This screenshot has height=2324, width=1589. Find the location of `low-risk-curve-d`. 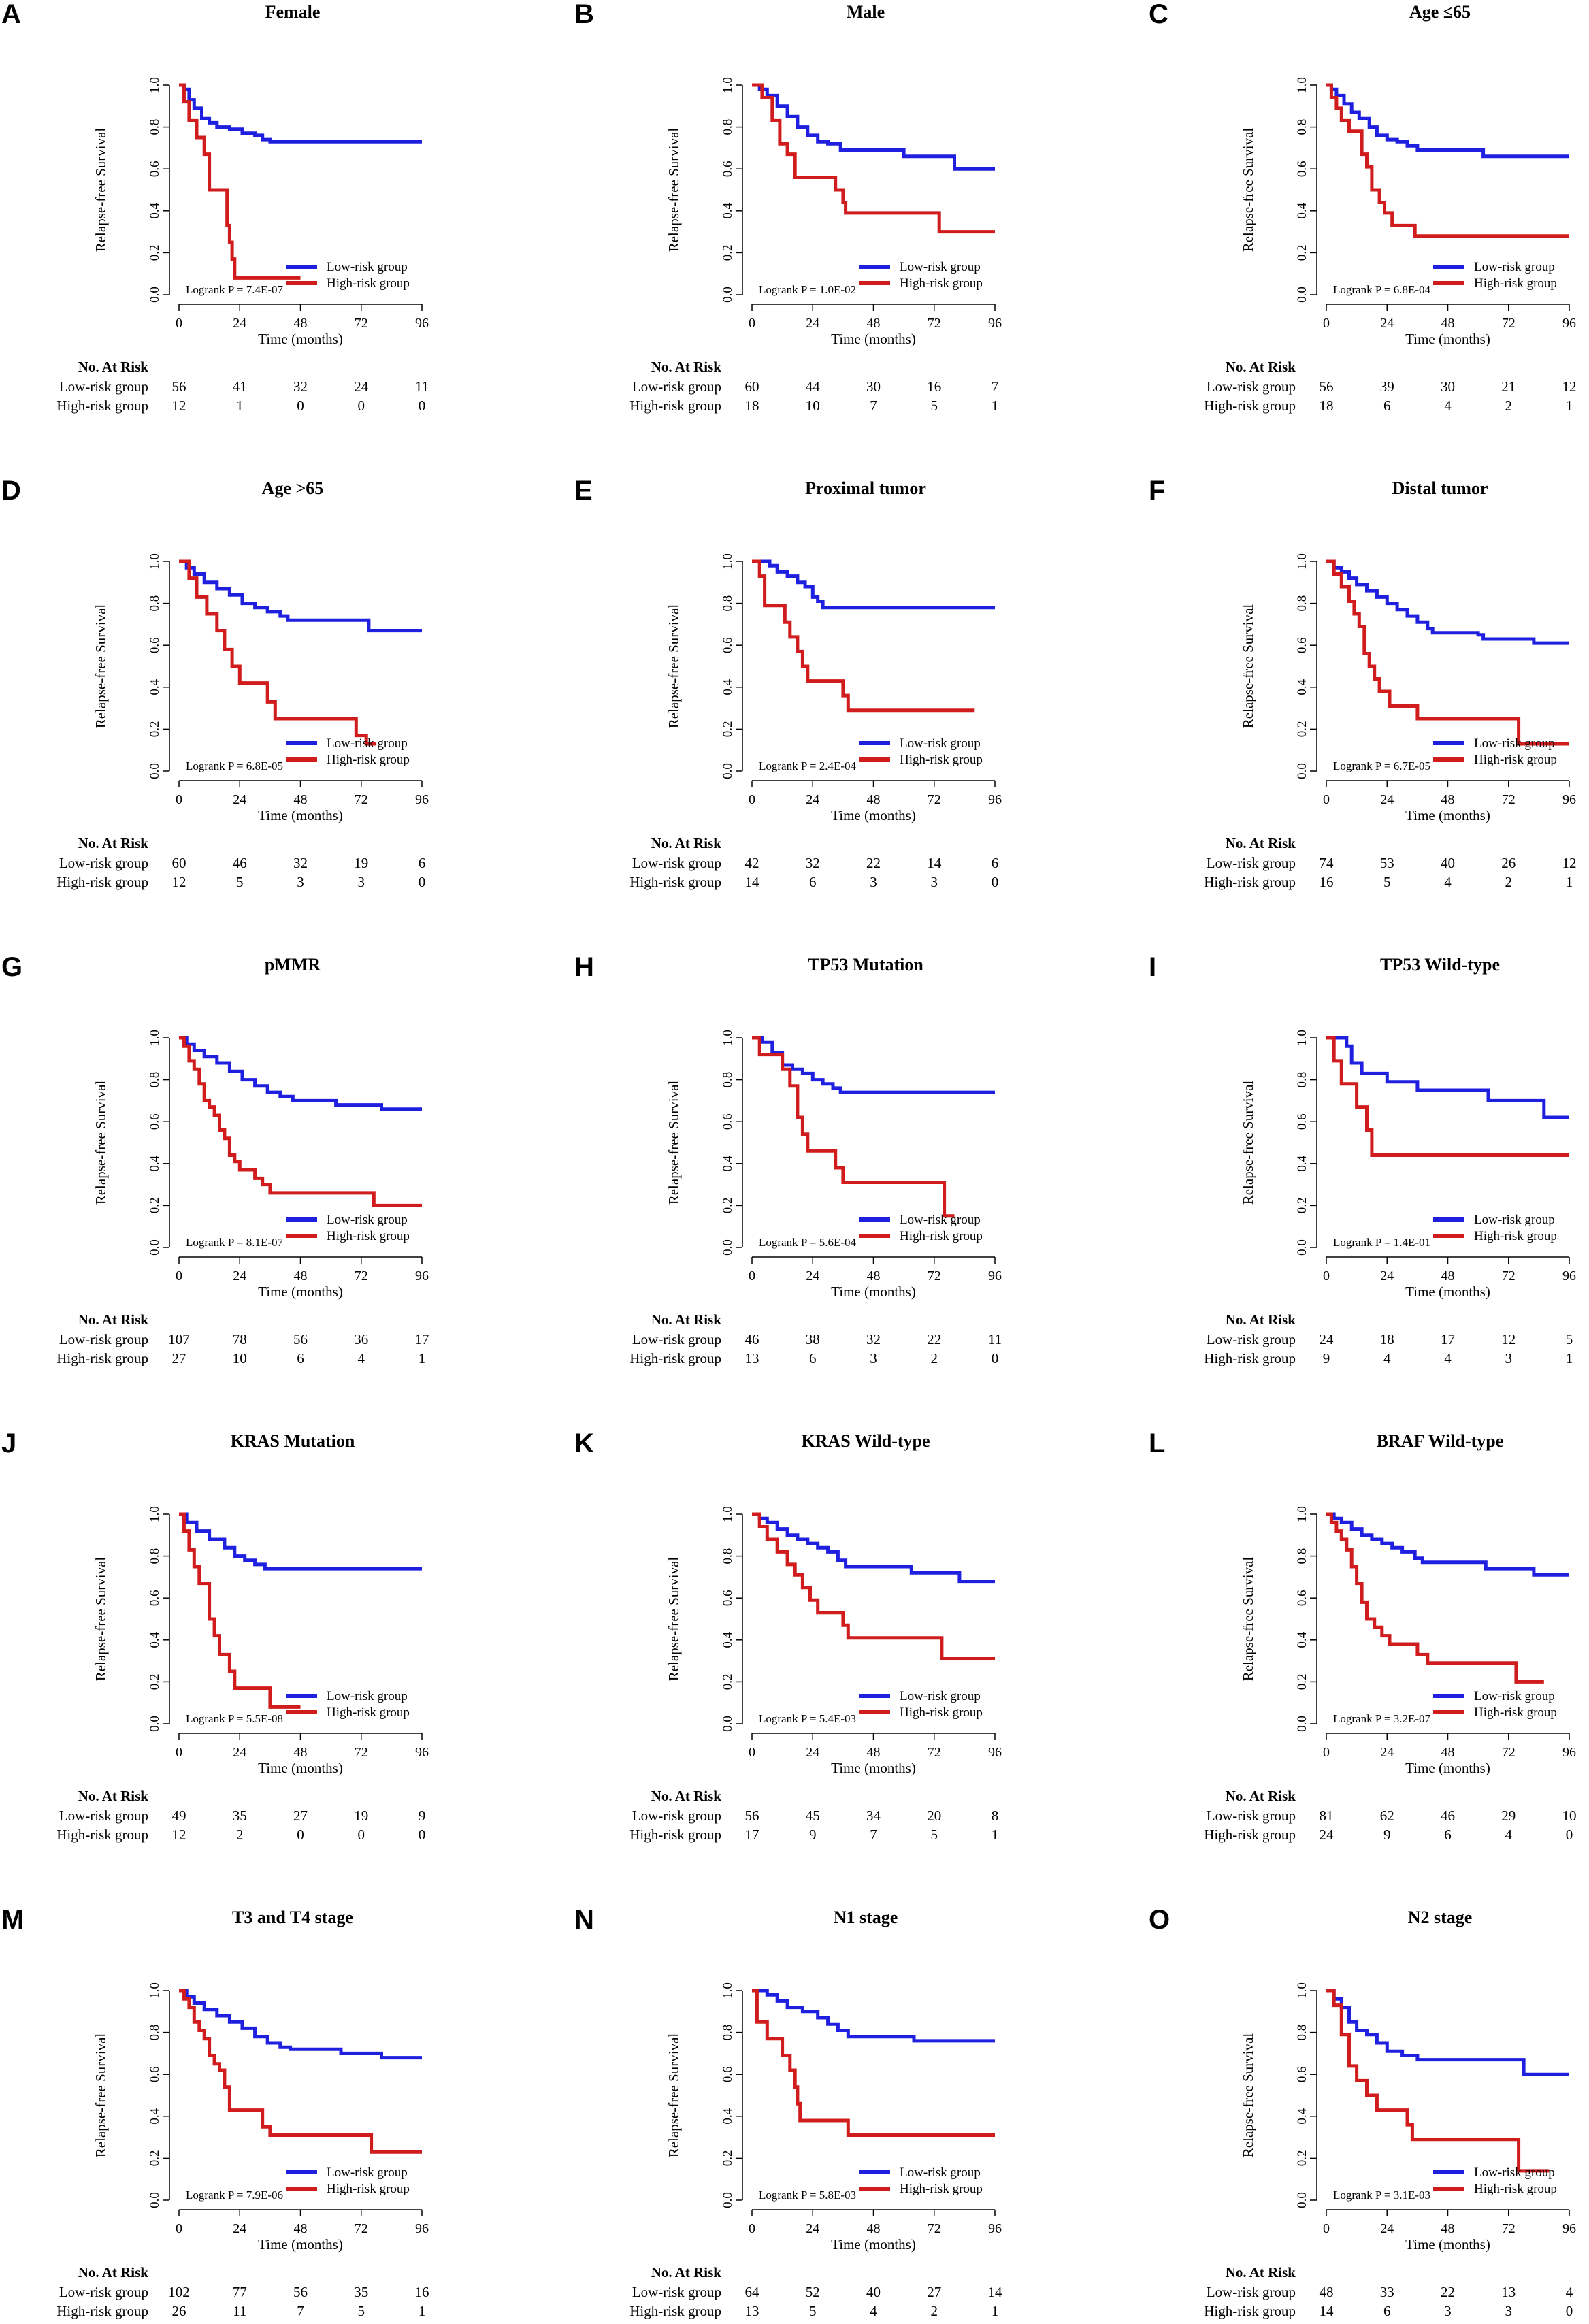

low-risk-curve-d is located at coordinates (300, 596).